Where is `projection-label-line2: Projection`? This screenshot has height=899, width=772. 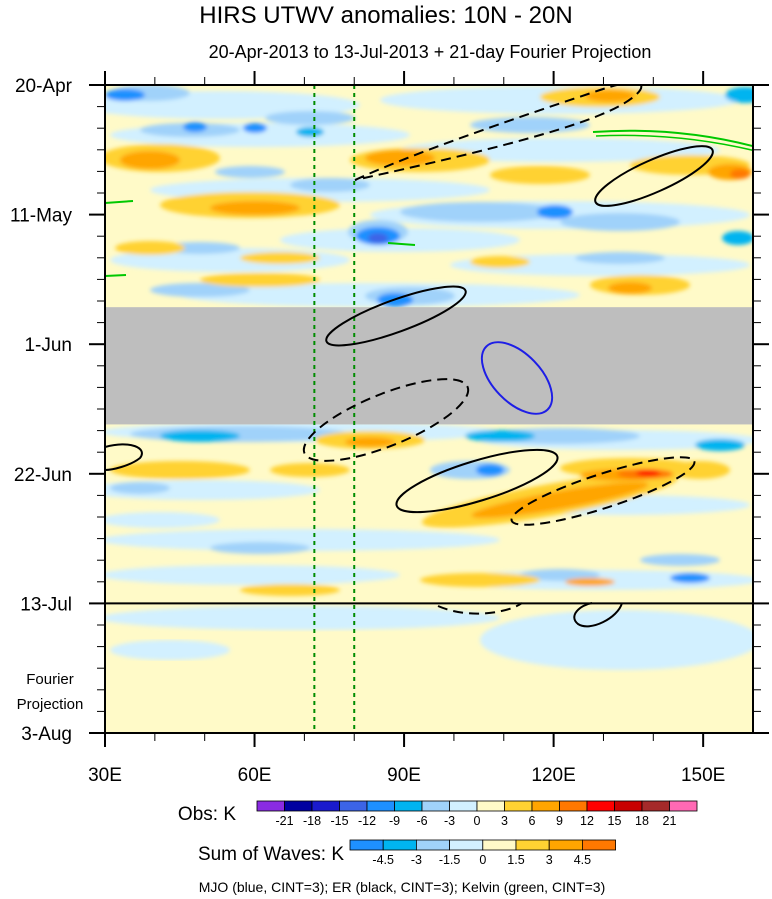 projection-label-line2: Projection is located at coordinates (50, 704).